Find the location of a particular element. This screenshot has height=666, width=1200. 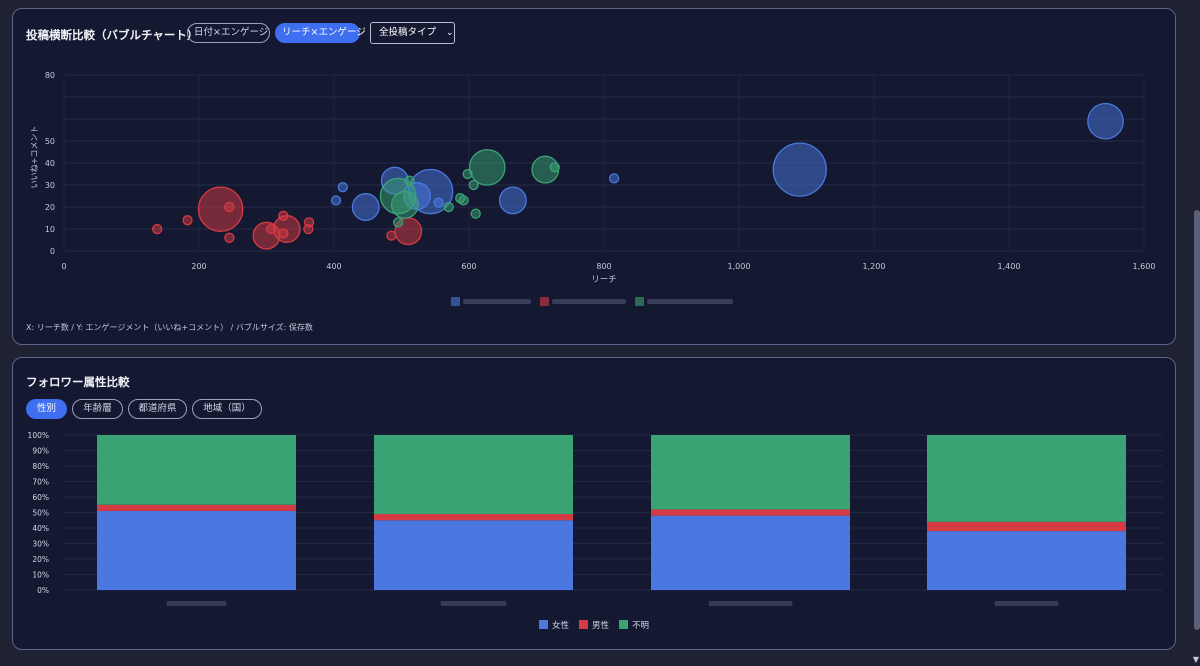

tab-prefecture: 都道府県 is located at coordinates (157, 409).